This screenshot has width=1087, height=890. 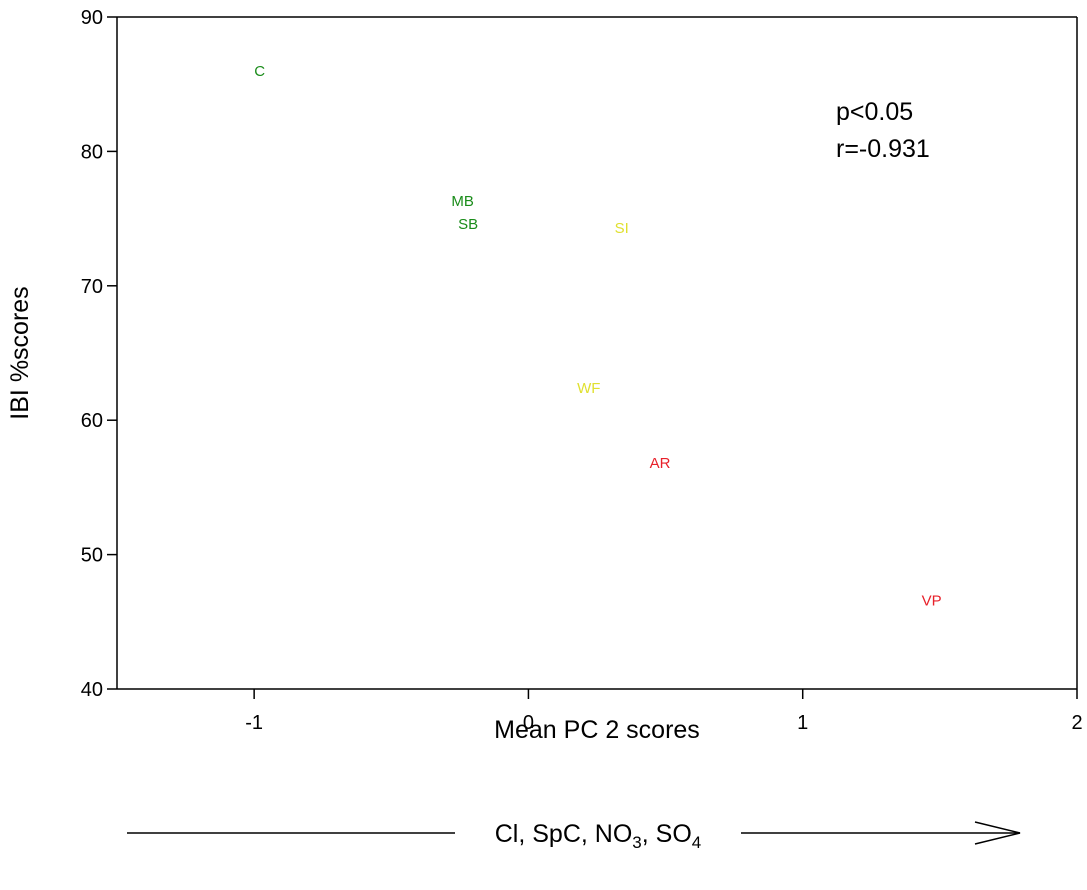 I want to click on y-tick-label: 70, so click(x=92, y=287).